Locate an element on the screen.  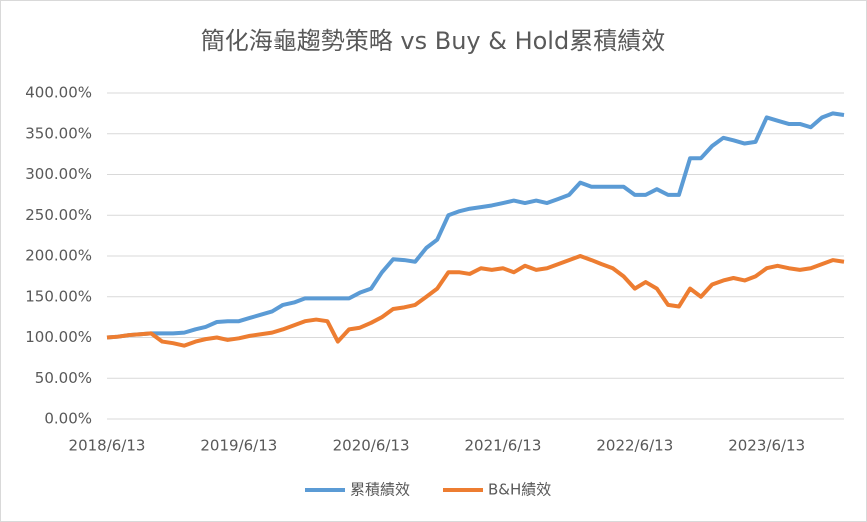
x-tick-label: 2019/6/13 is located at coordinates (238, 446).